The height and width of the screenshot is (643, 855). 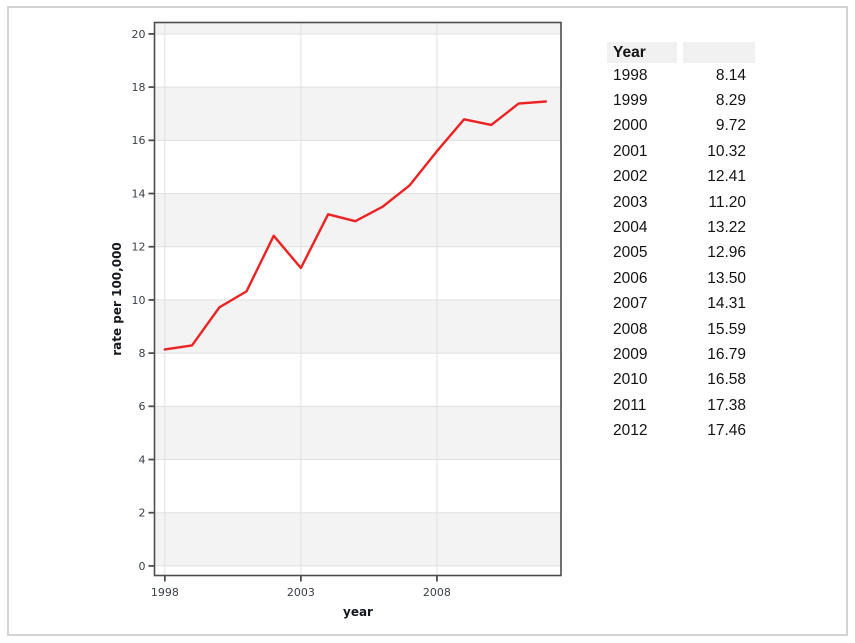 I want to click on y-tick-label: 6, so click(x=142, y=406).